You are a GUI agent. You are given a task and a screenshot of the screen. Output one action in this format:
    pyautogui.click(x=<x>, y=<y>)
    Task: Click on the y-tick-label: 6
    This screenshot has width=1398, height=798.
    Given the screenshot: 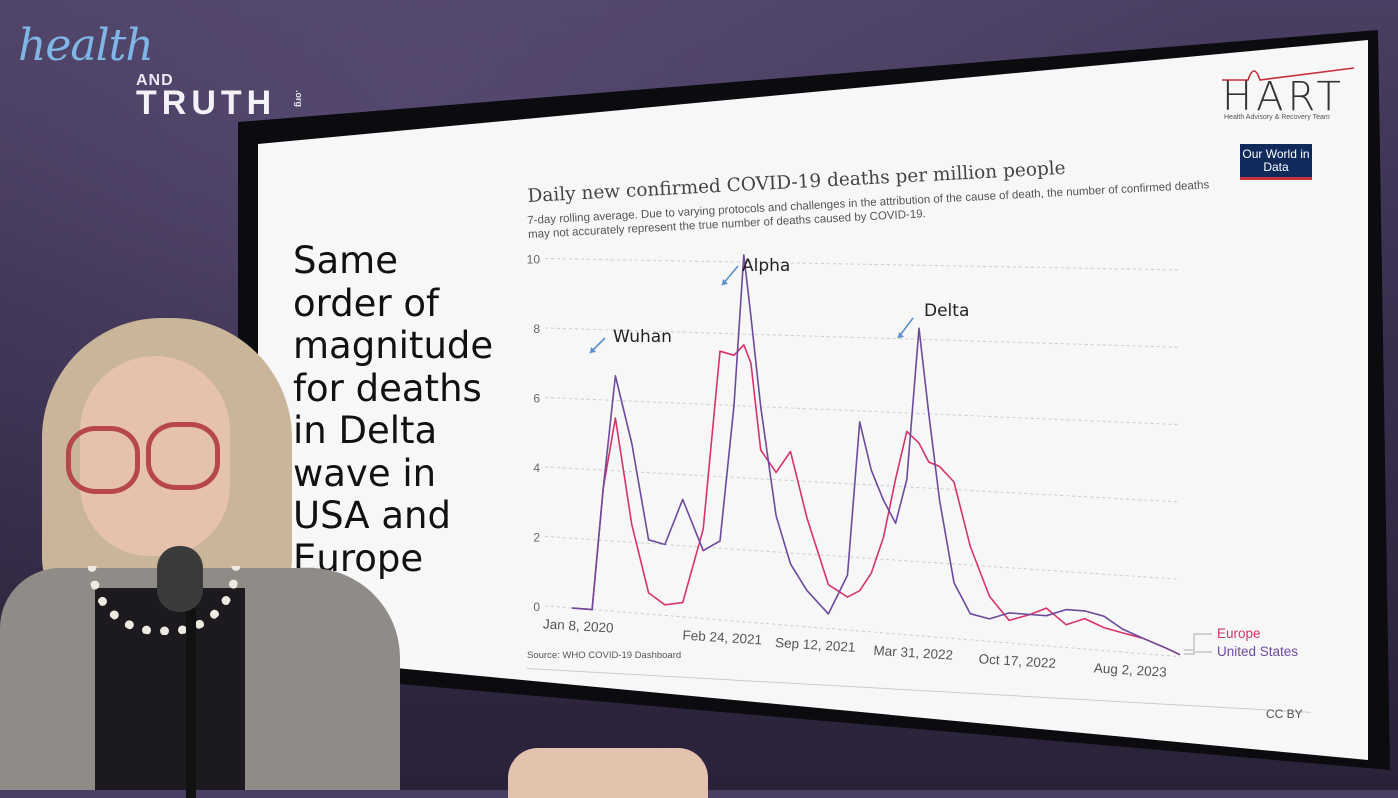 What is the action you would take?
    pyautogui.click(x=536, y=398)
    